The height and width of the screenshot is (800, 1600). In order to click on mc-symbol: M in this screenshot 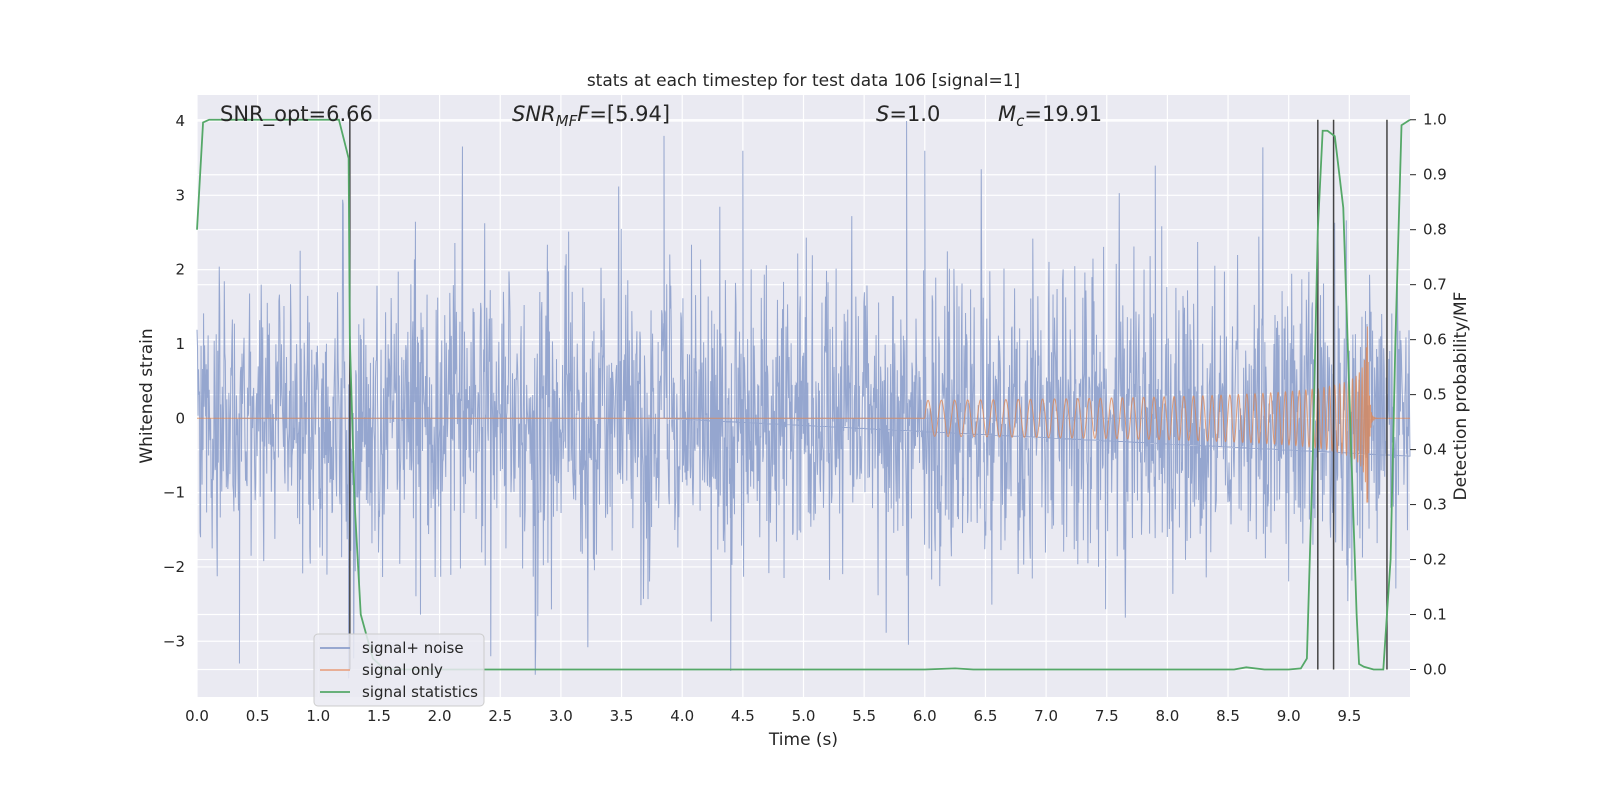, I will do `click(1007, 114)`.